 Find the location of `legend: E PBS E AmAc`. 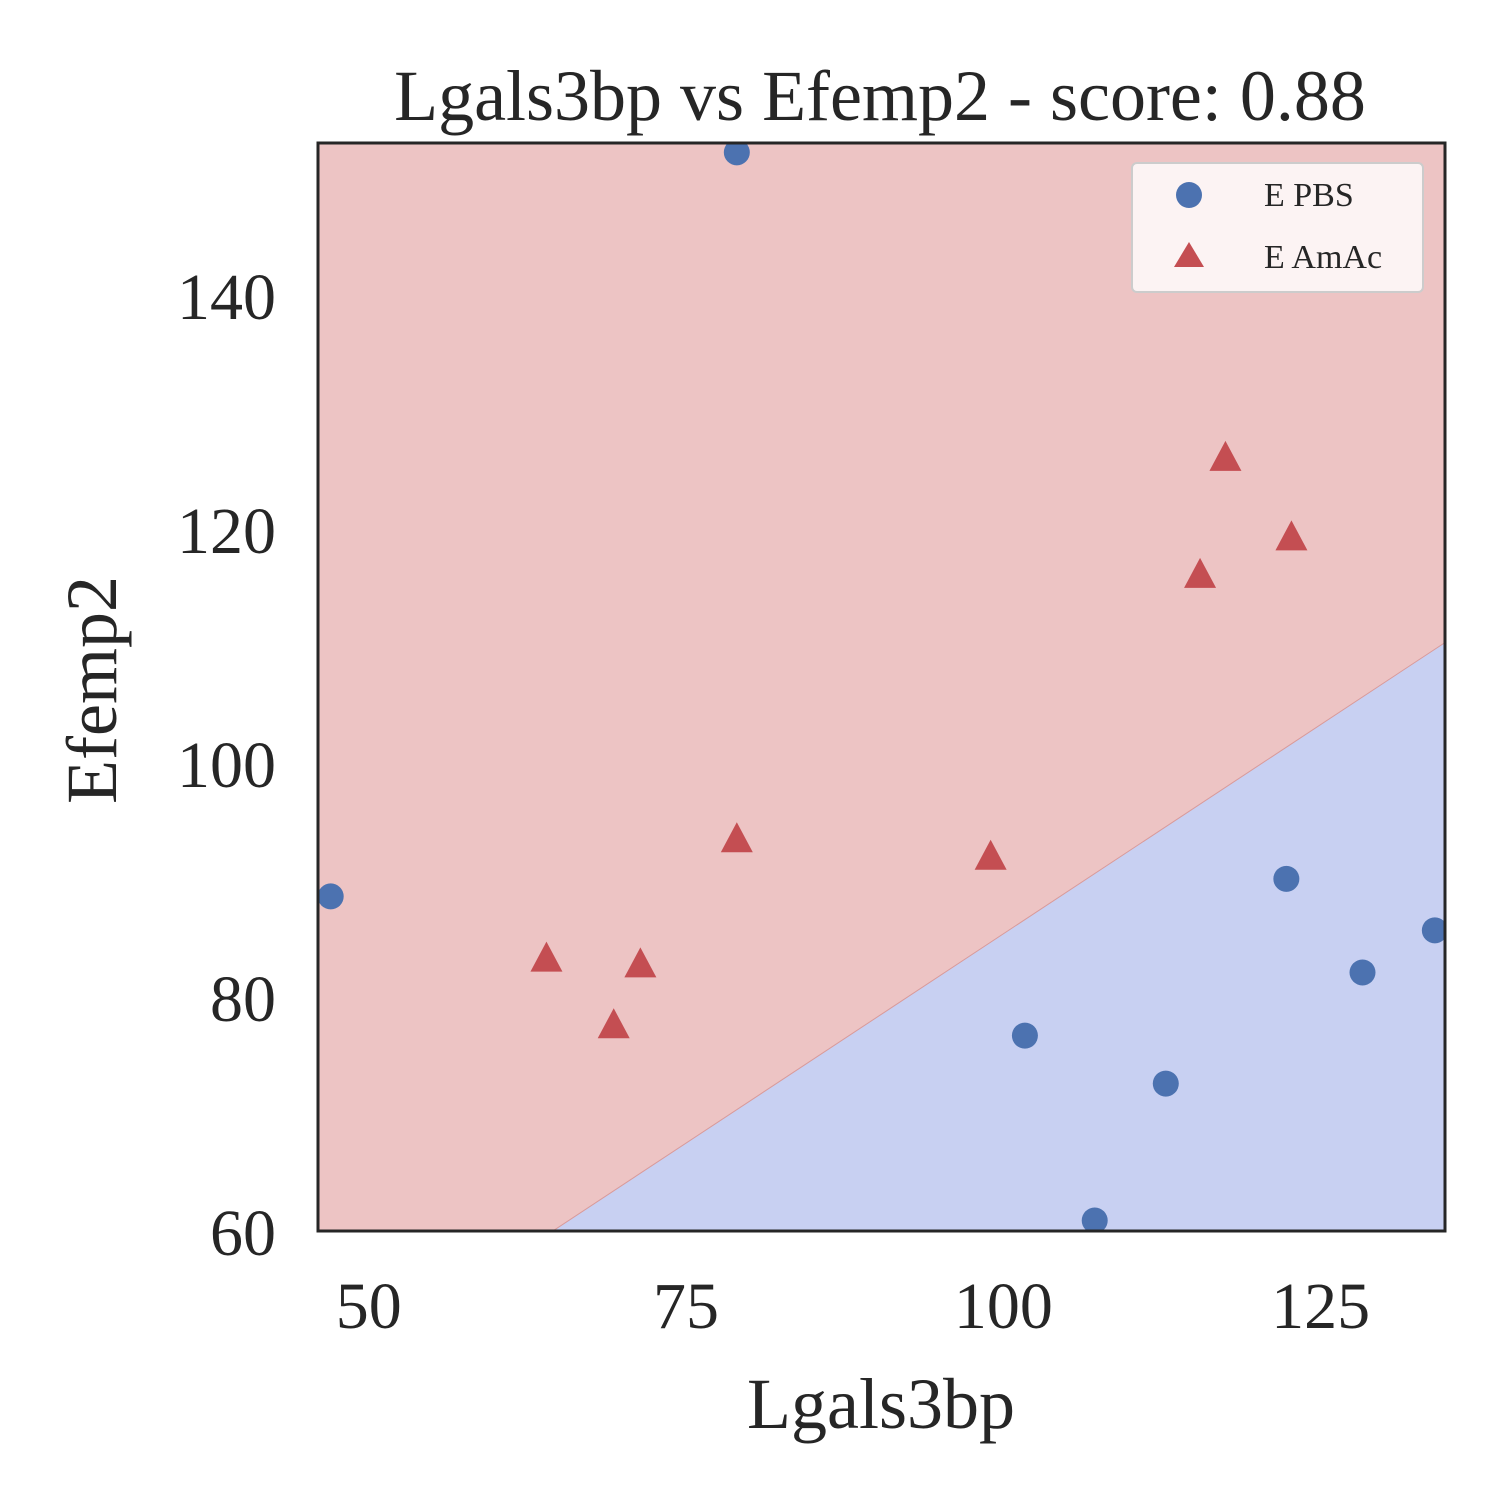

legend: E PBS E AmAc is located at coordinates (1277, 227).